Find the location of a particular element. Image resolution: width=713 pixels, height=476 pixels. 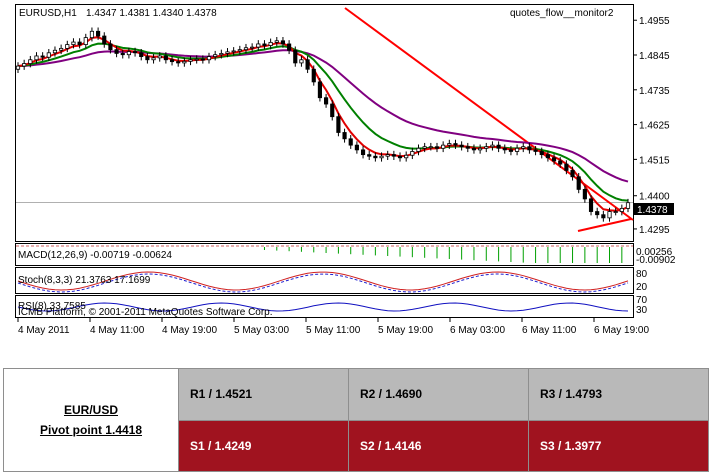

pair-cell: EUR/USD Pivot point 1.4418 is located at coordinates (91, 420).